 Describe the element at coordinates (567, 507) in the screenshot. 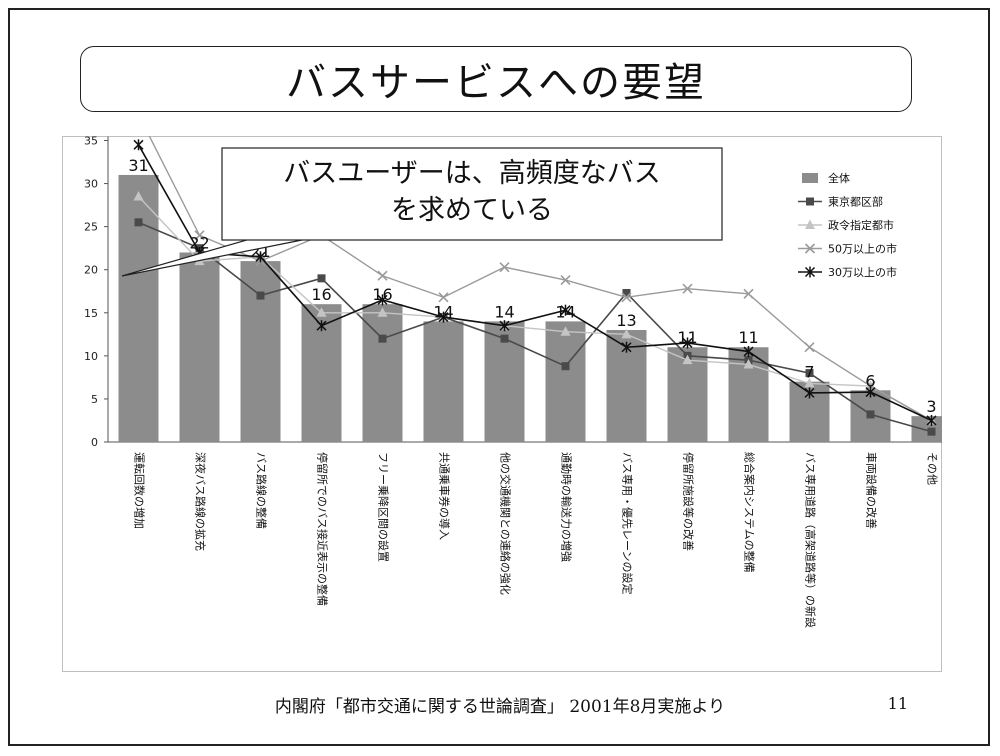

I see `x-tick-label-7: 通勤時の輸送力の増強` at that location.